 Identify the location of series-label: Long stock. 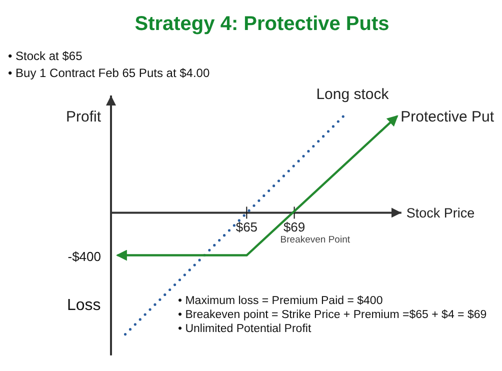
(353, 95).